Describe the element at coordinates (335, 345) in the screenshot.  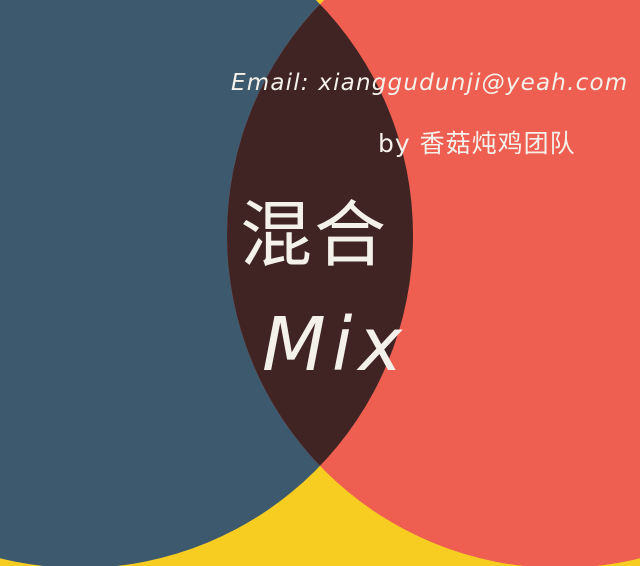
I see `title-english: Mix` at that location.